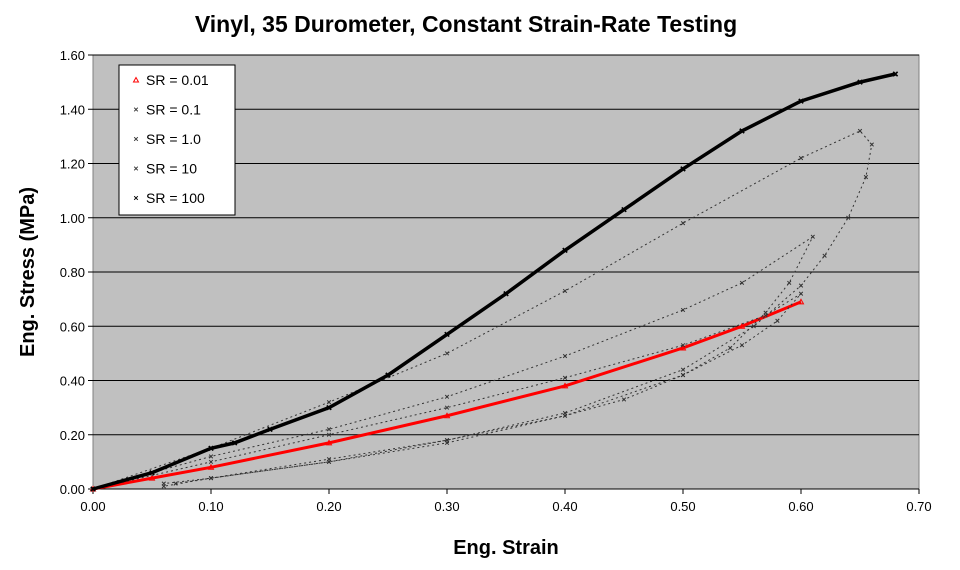  I want to click on y-tick-label: 0.40, so click(72, 381).